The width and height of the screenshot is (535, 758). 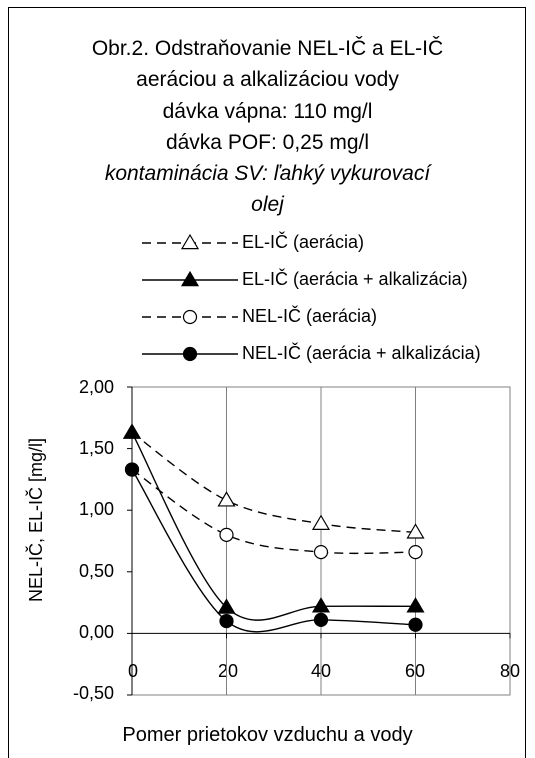 I want to click on legend-label-el-aeracia-alkalizacia: EL-IČ (aerácia + alkalizácia), so click(x=355, y=279).